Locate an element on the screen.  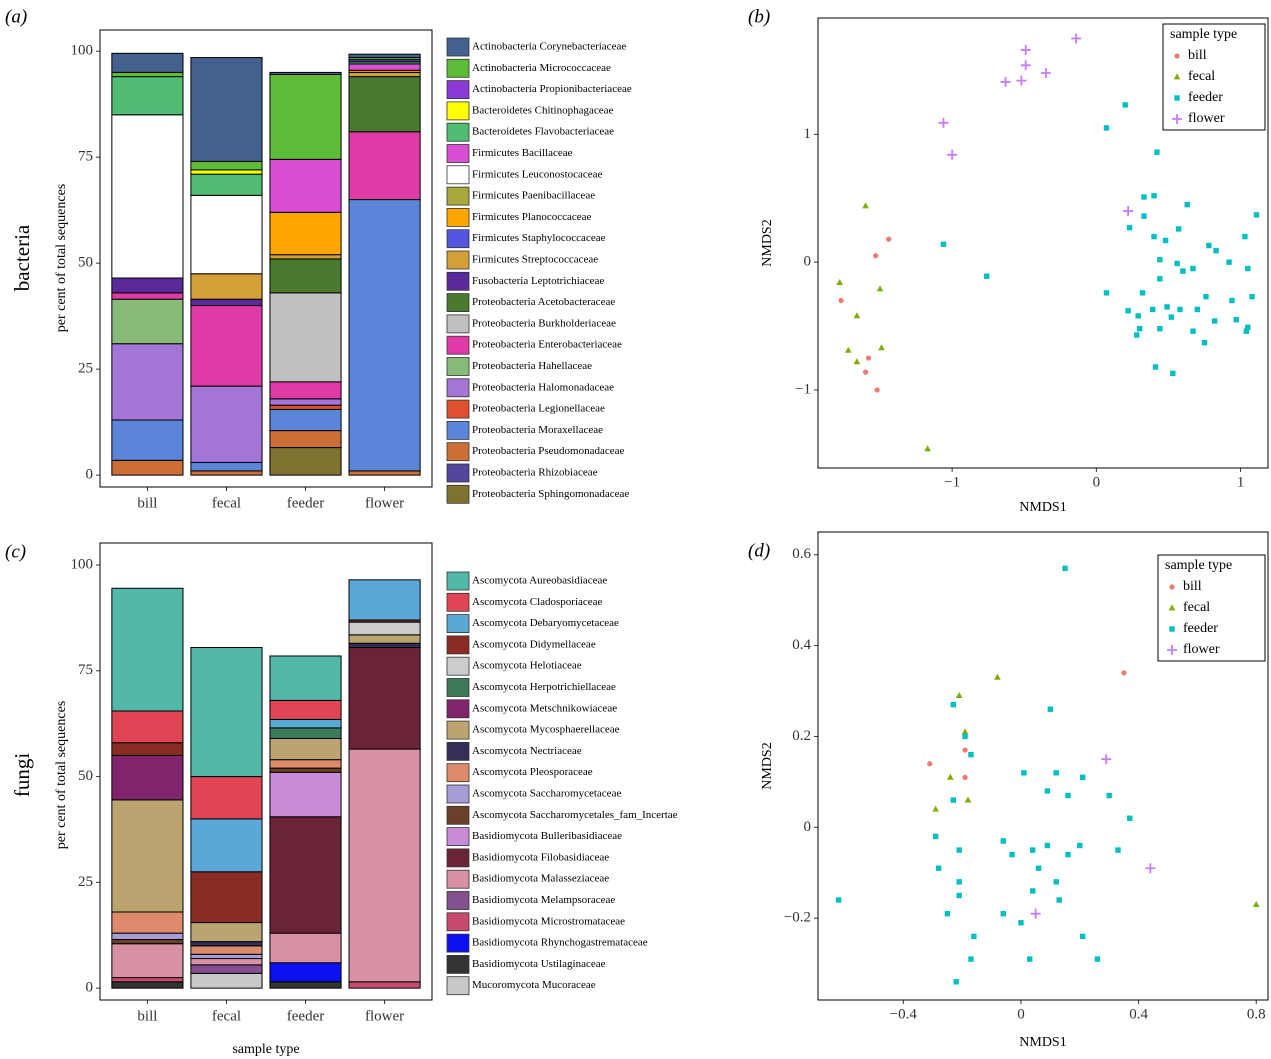
legend-label: Fusobacteria Leptotrichiaceae is located at coordinates (538, 281).